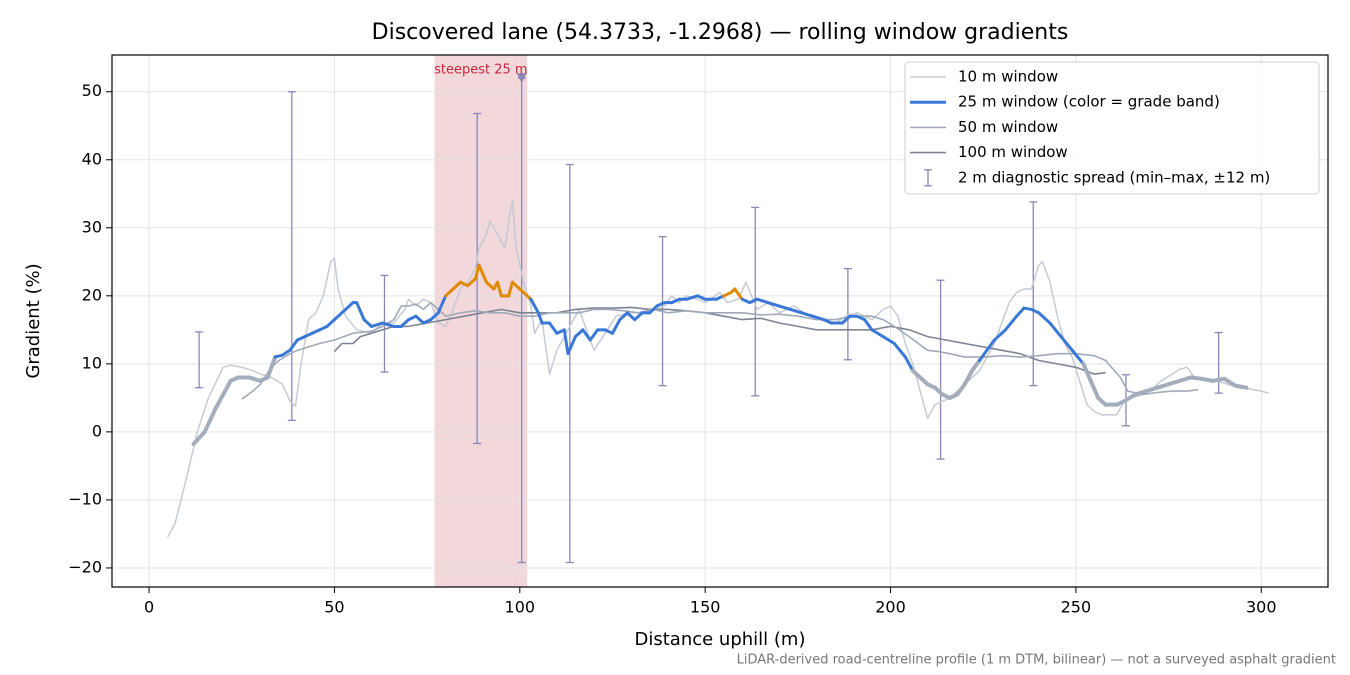  I want to click on legend-label: 10 m window, so click(1008, 77).